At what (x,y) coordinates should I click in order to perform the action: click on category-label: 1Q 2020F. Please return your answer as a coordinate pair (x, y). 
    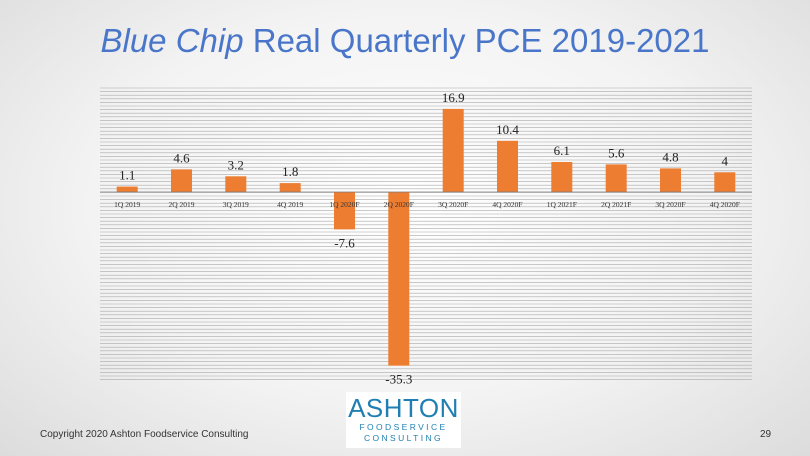
    Looking at the image, I should click on (344, 204).